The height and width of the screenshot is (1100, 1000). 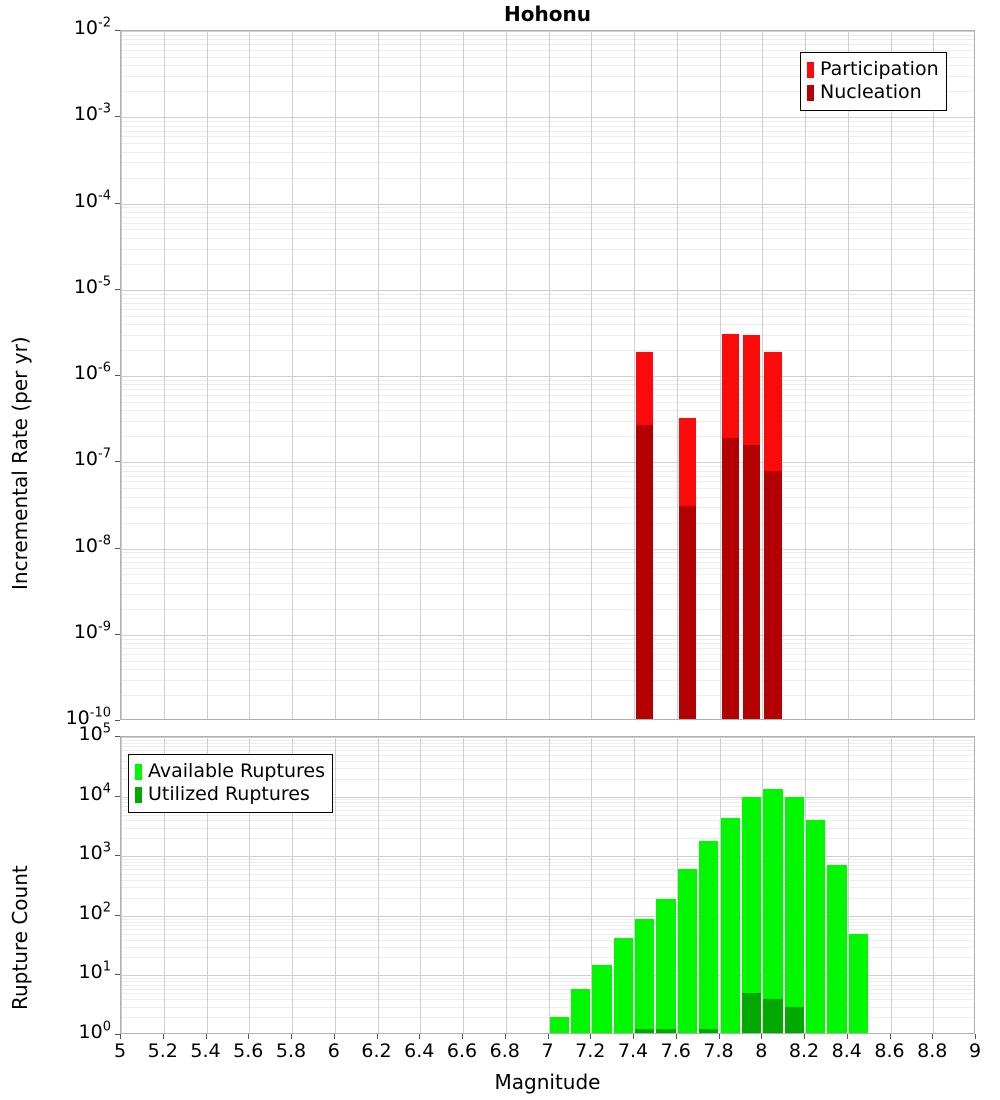 What do you see at coordinates (92, 286) in the screenshot?
I see `y-tick-label: 10⁻⁵` at bounding box center [92, 286].